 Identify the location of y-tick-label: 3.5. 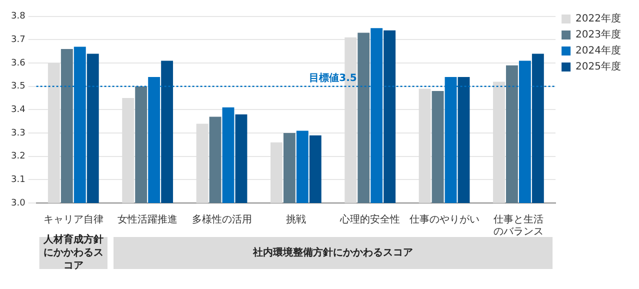
(18, 87).